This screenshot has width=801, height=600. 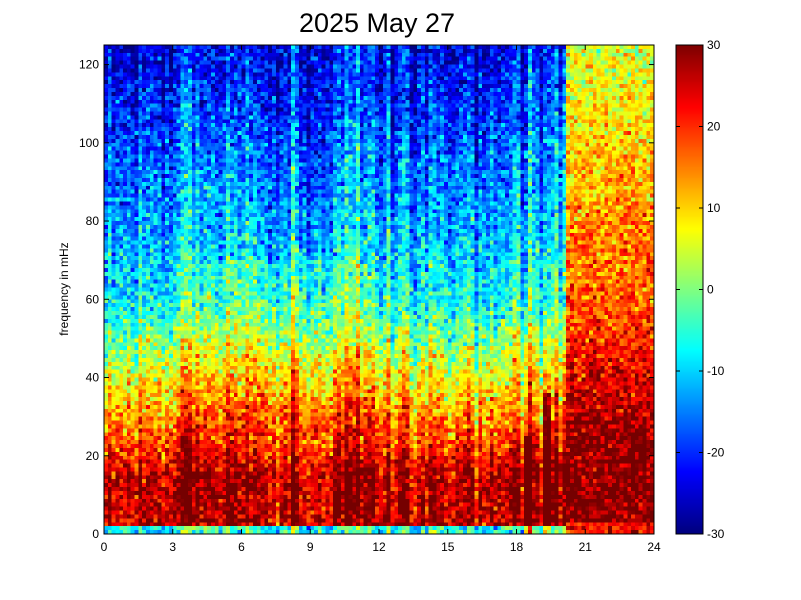 I want to click on x-tick-label: 24, so click(x=654, y=547).